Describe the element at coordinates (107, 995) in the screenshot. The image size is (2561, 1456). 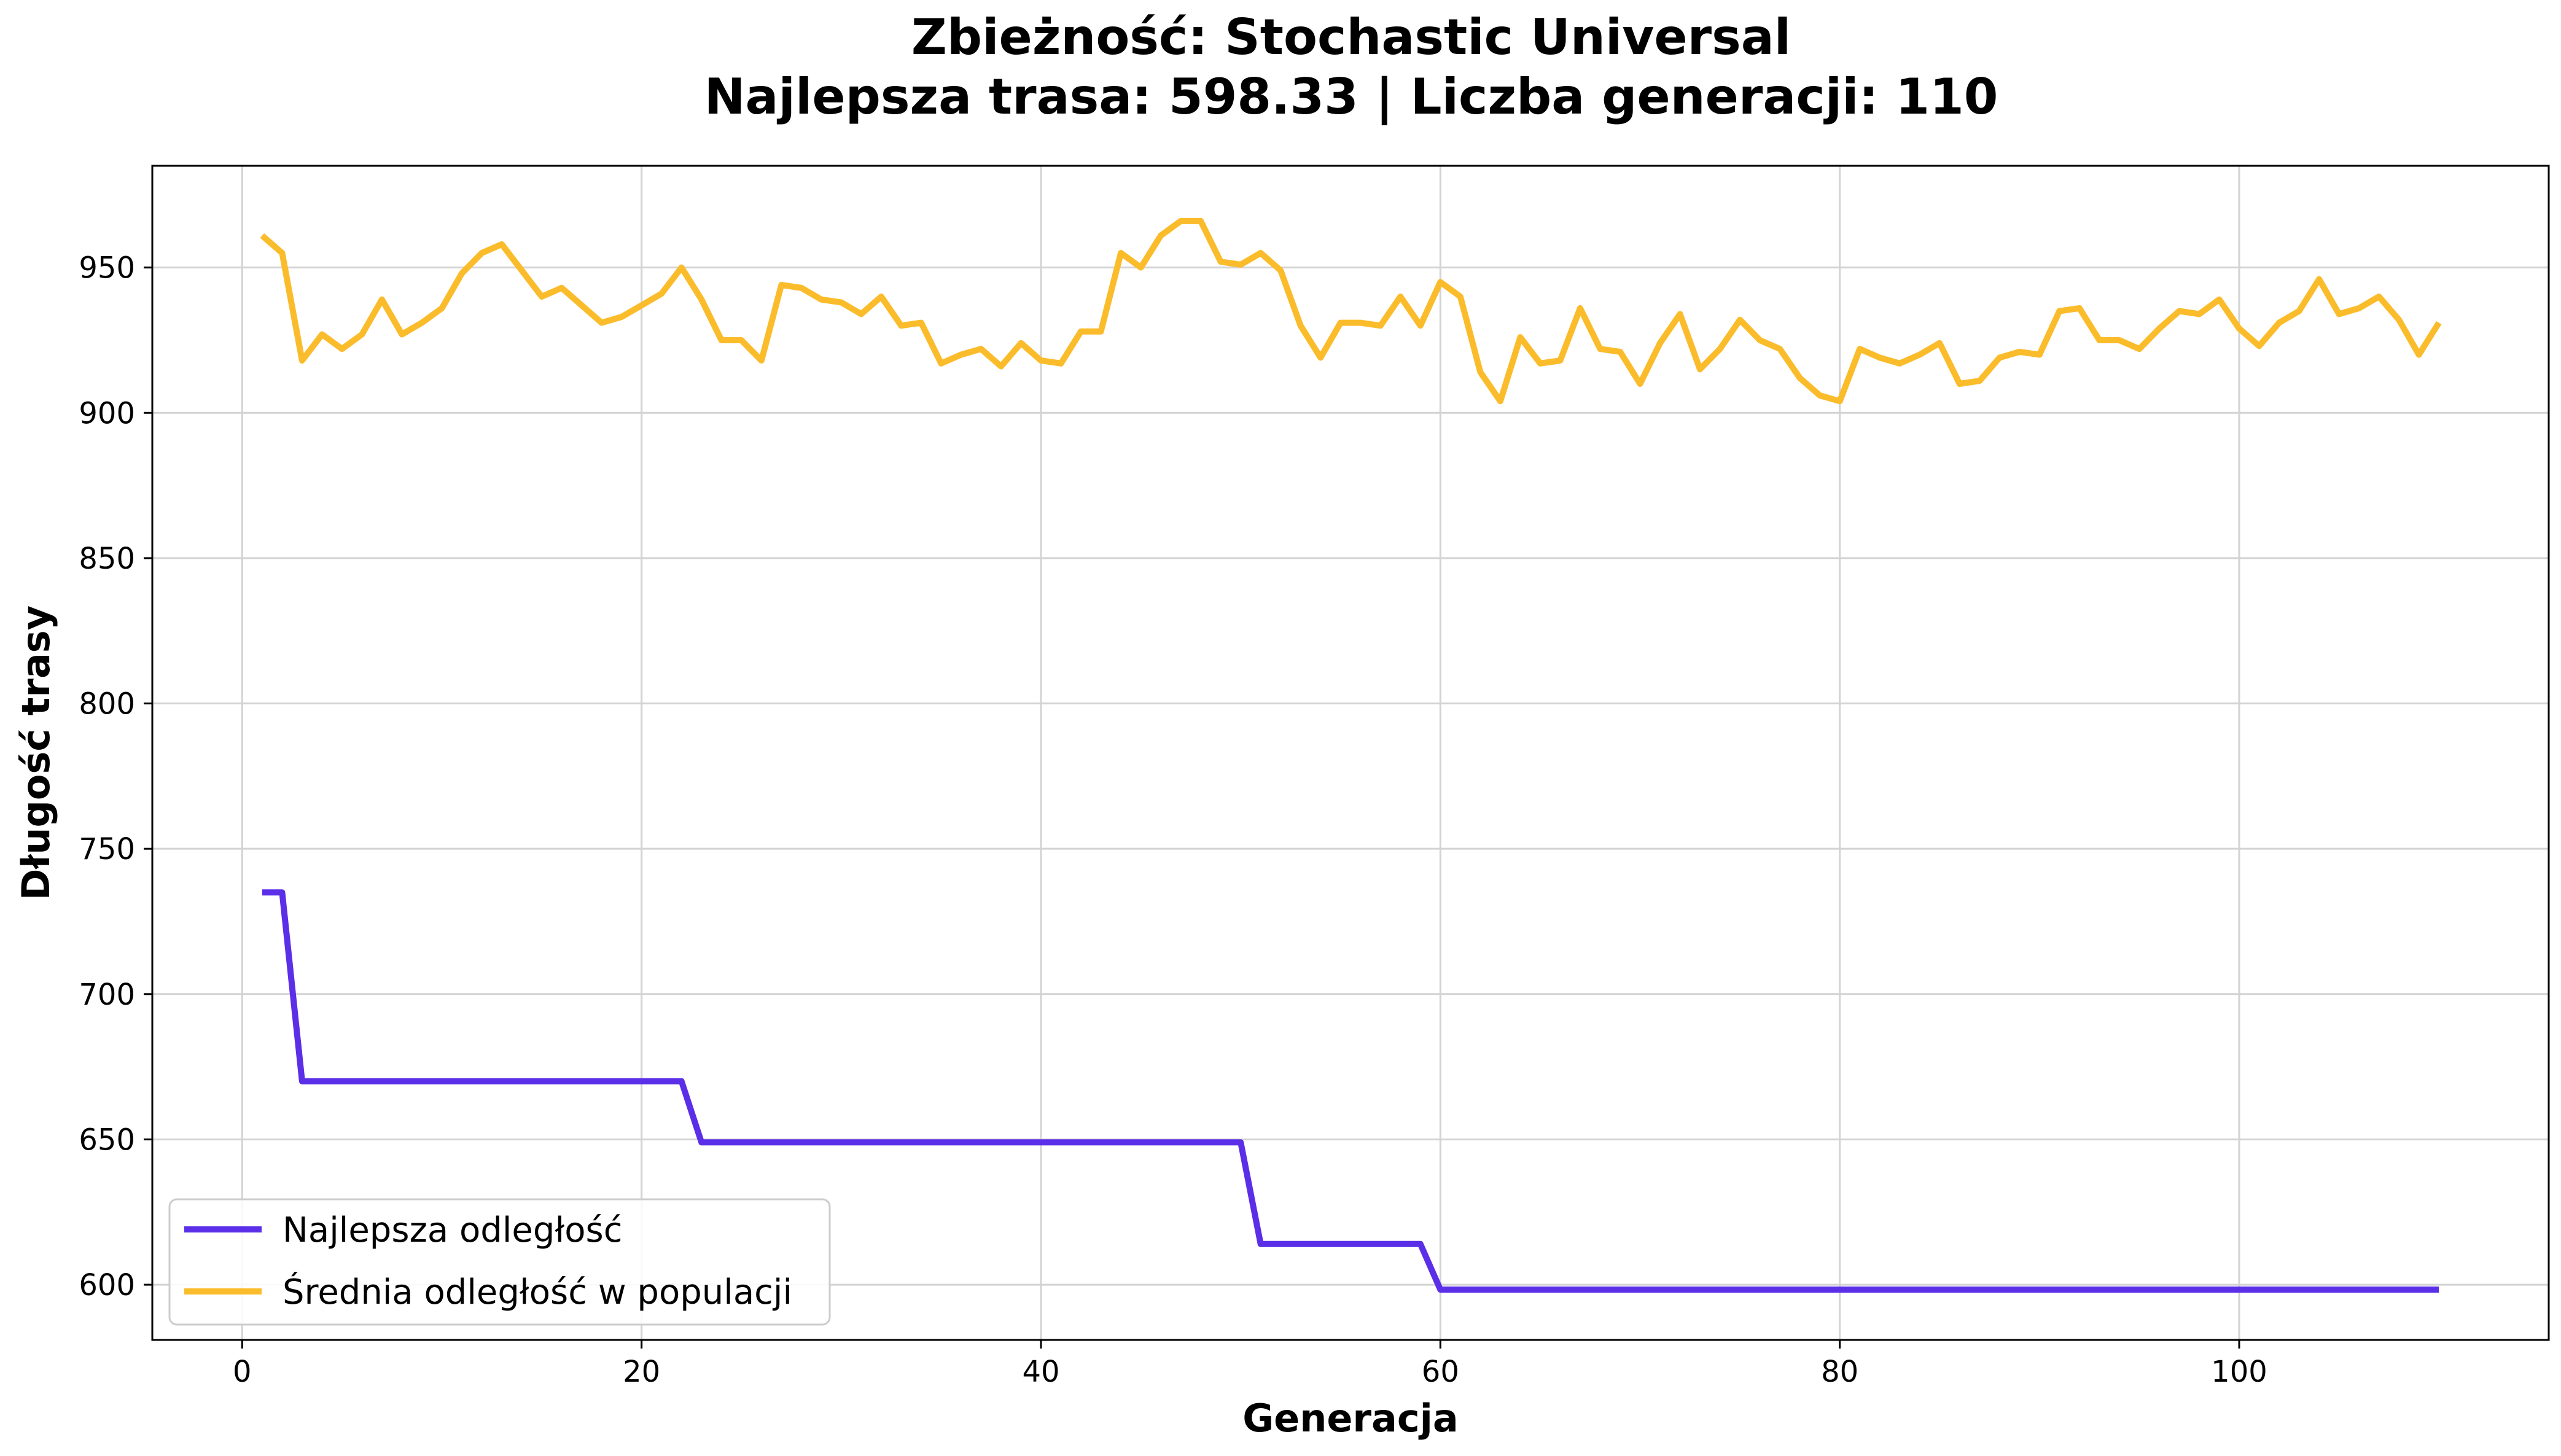
I see `y-tick-label: 700` at that location.